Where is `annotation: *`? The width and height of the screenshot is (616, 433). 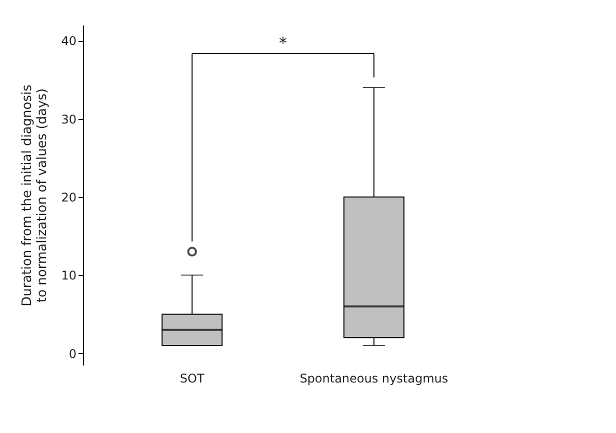
annotation: * is located at coordinates (283, 43).